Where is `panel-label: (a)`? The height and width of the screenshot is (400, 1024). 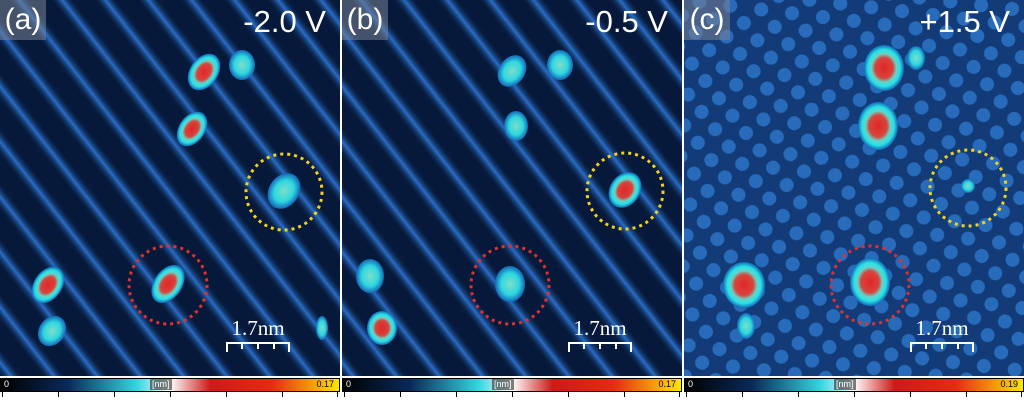
panel-label: (a) is located at coordinates (23, 20).